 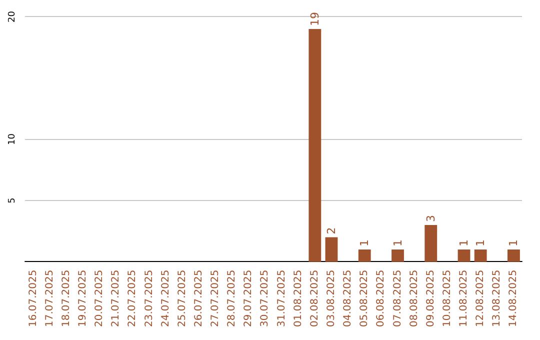 I want to click on x-tick-label: 19.07.2025, so click(x=82, y=299).